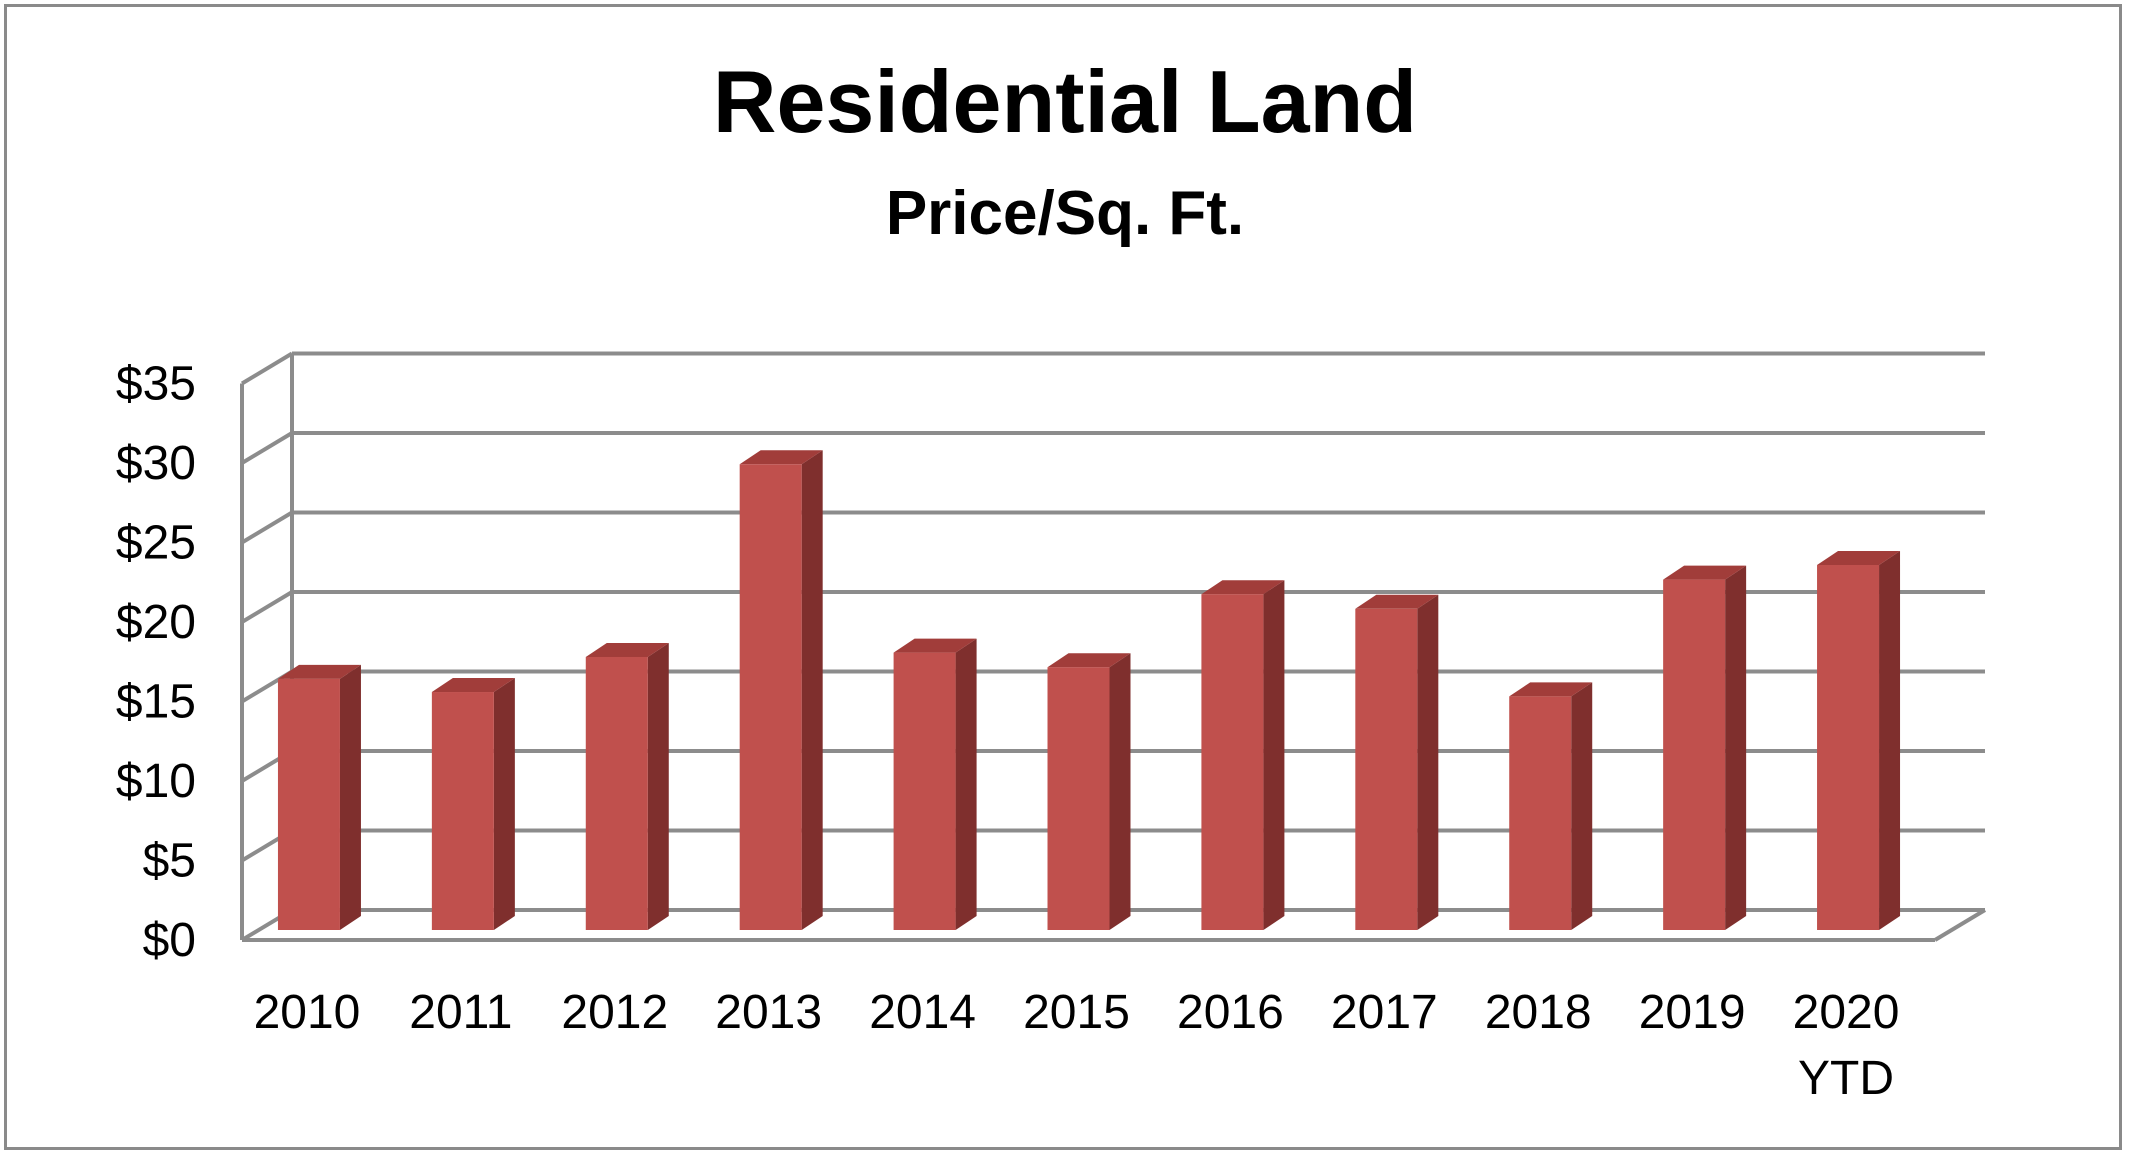 This screenshot has width=2130, height=1158. I want to click on y-tick-label: $5, so click(169, 861).